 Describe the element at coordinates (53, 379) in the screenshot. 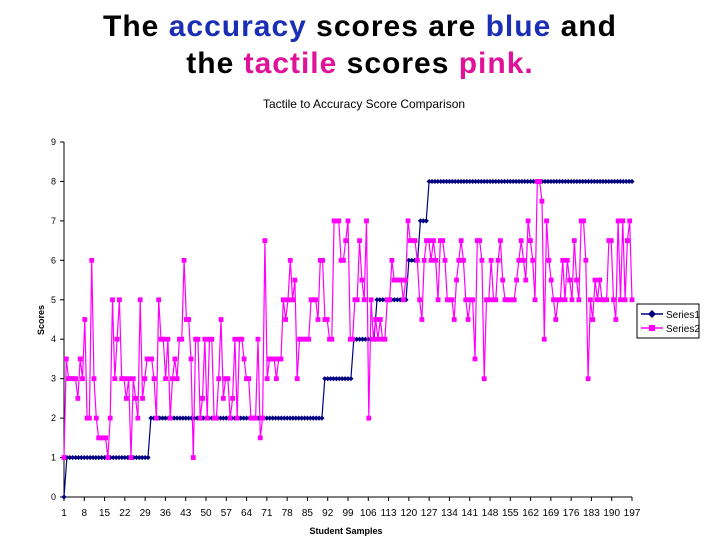

I see `y-tick-label: 3` at that location.